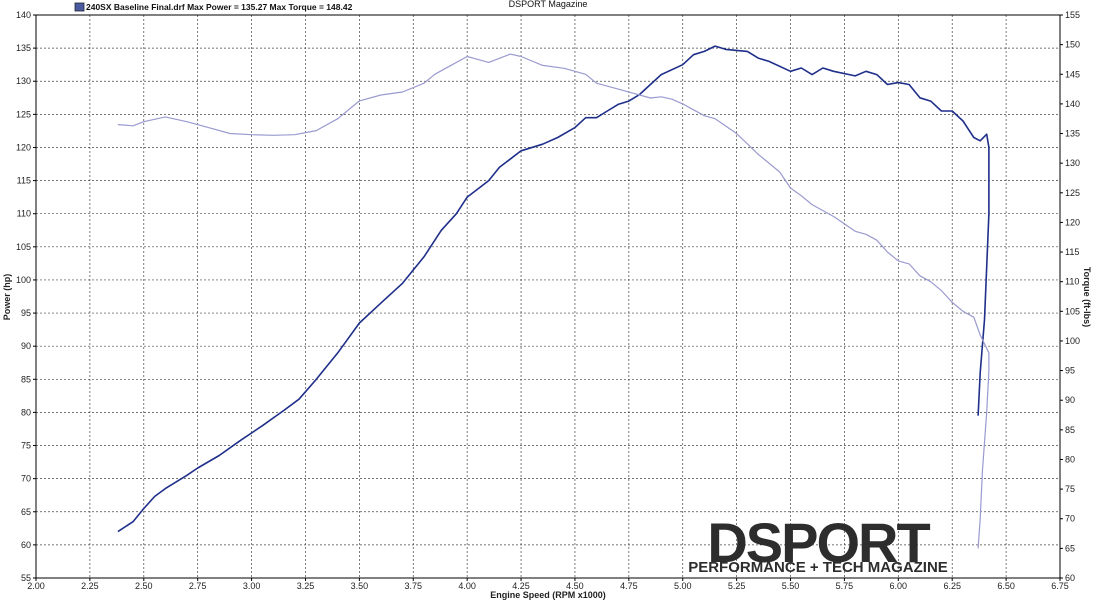 Image resolution: width=1096 pixels, height=600 pixels. Describe the element at coordinates (952, 586) in the screenshot. I see `x-tick-label: 6.25` at that location.